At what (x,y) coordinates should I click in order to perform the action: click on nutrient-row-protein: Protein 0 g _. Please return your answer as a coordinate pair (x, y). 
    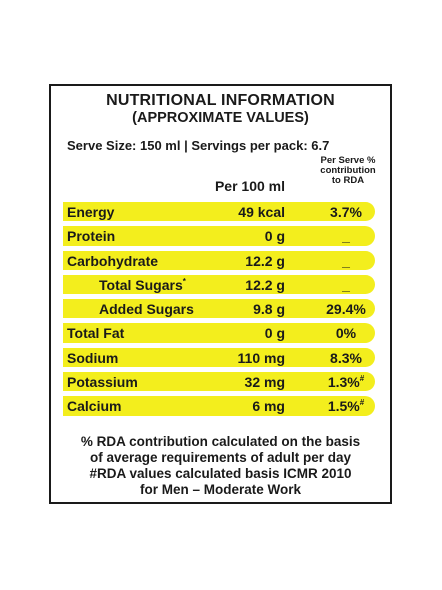
    Looking at the image, I should click on (223, 236).